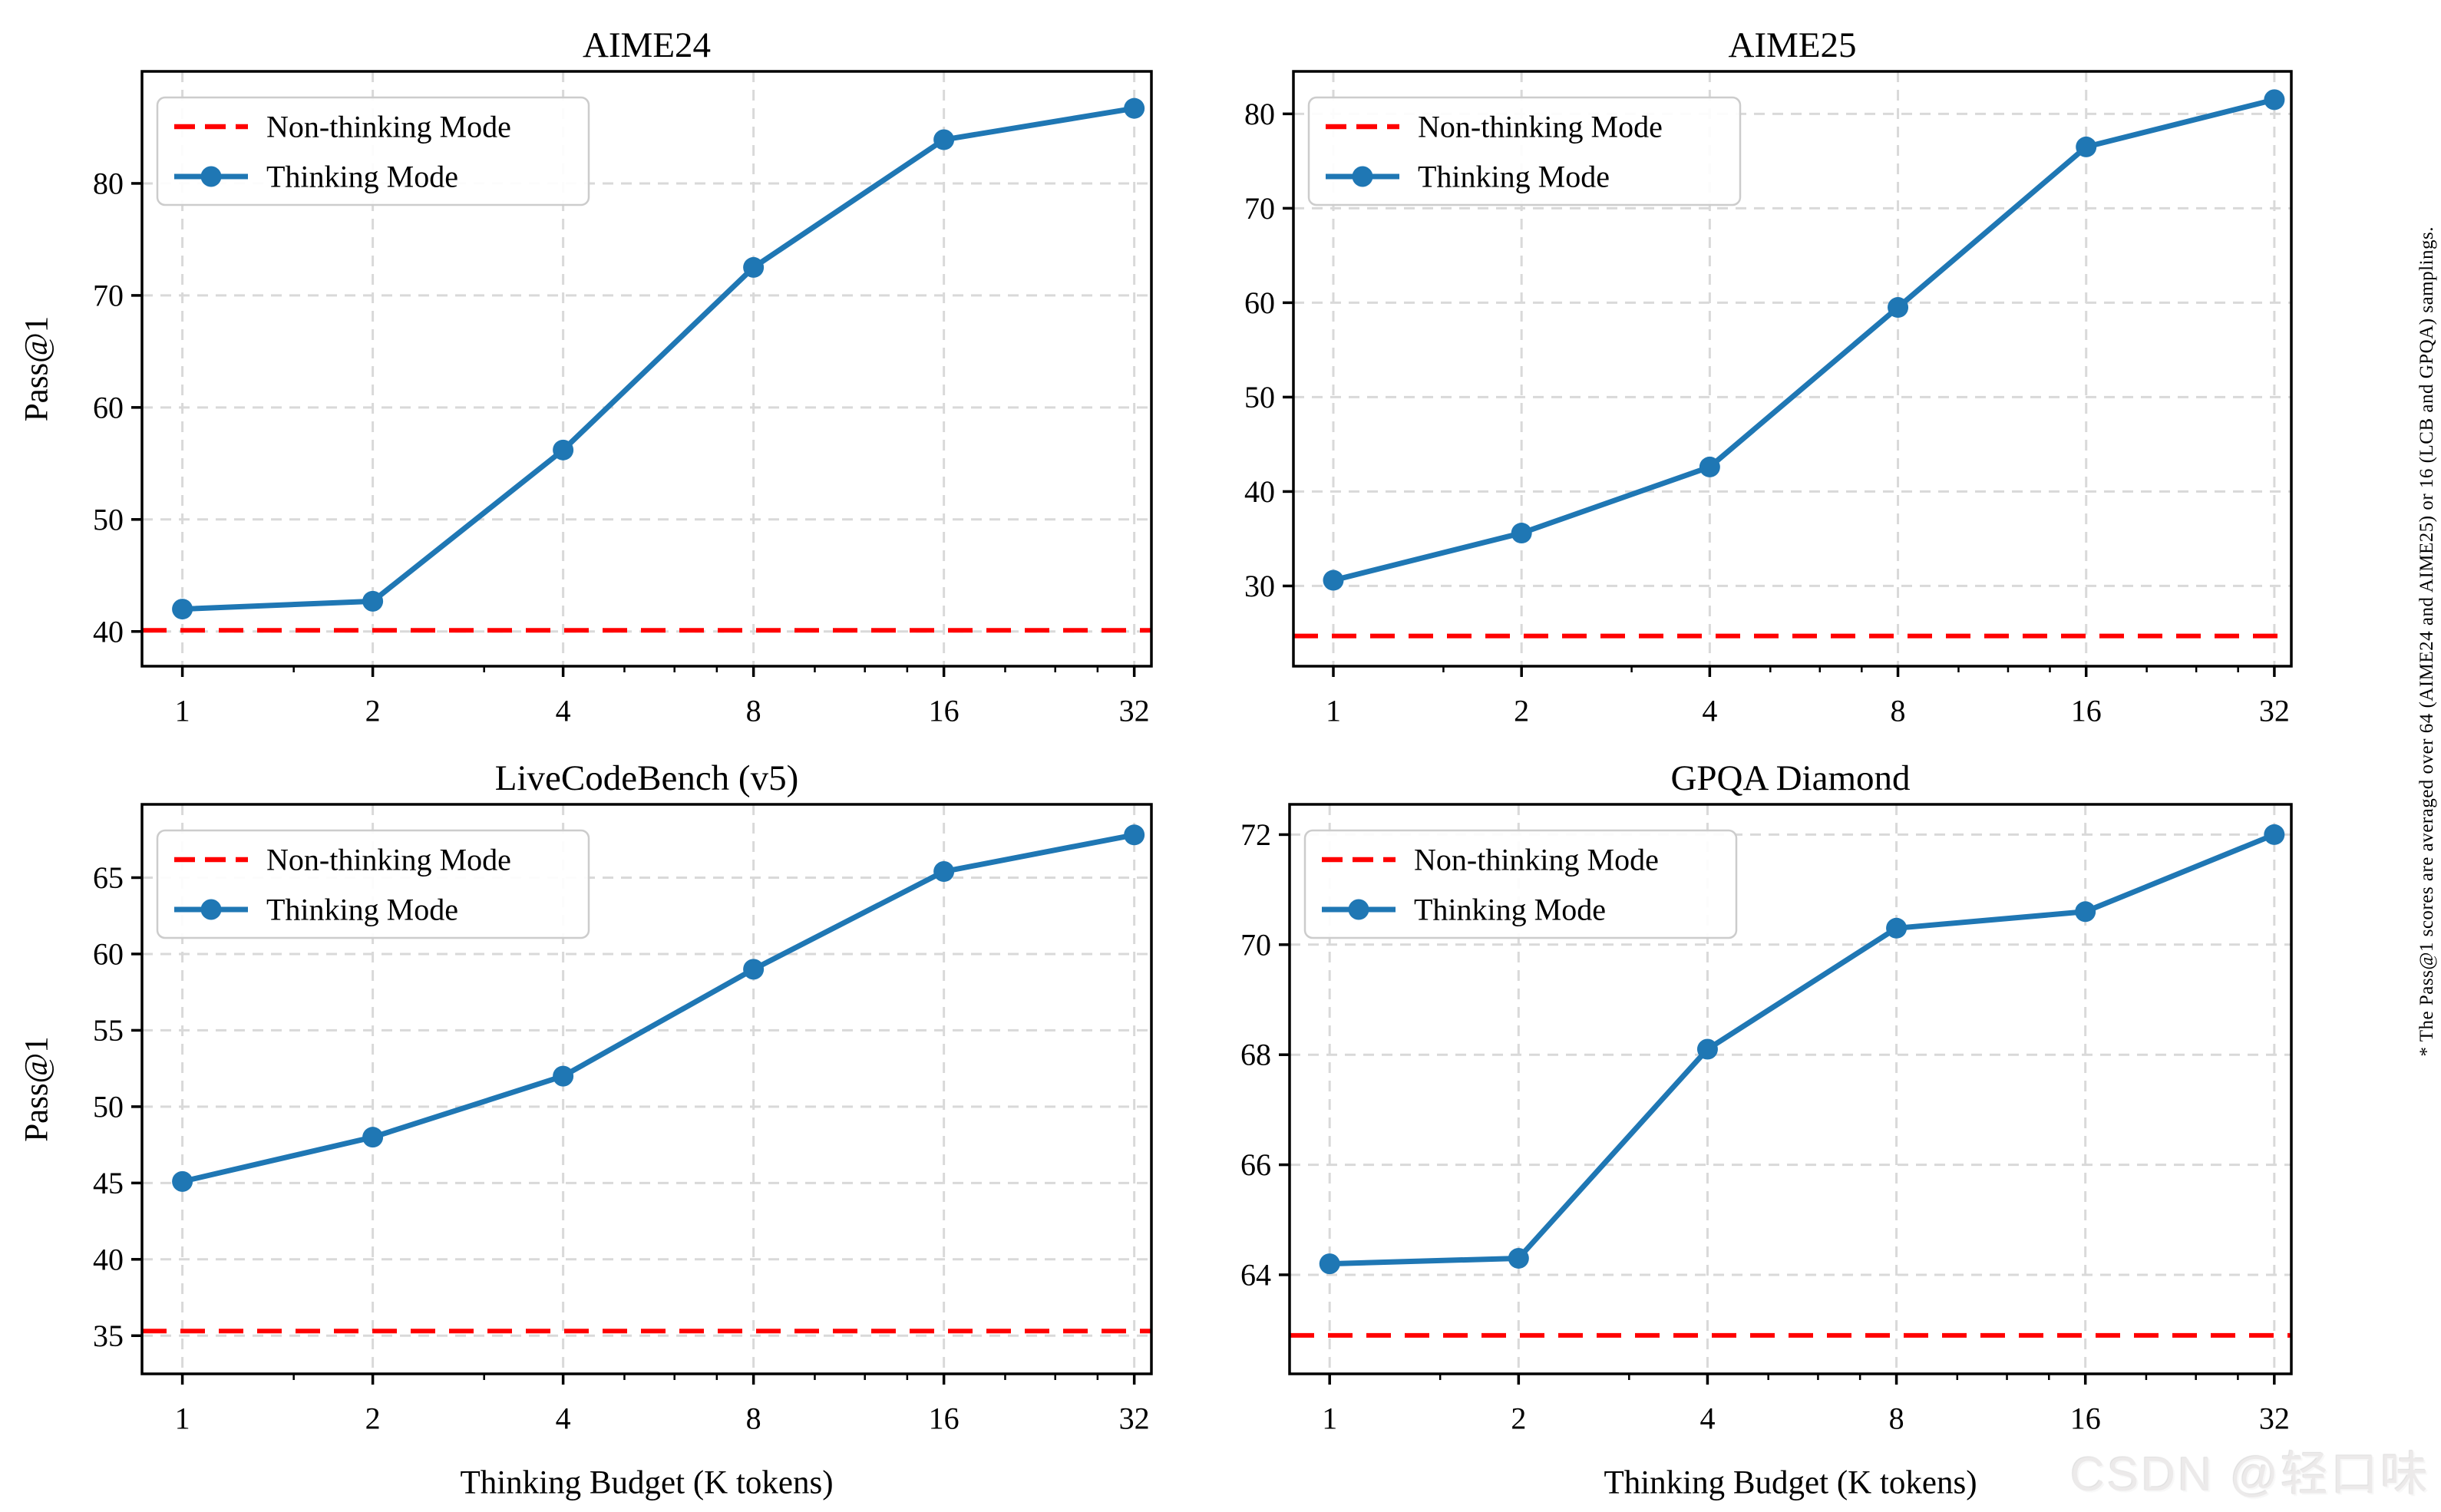  What do you see at coordinates (1255, 1055) in the screenshot?
I see `y-tick-label: 68` at bounding box center [1255, 1055].